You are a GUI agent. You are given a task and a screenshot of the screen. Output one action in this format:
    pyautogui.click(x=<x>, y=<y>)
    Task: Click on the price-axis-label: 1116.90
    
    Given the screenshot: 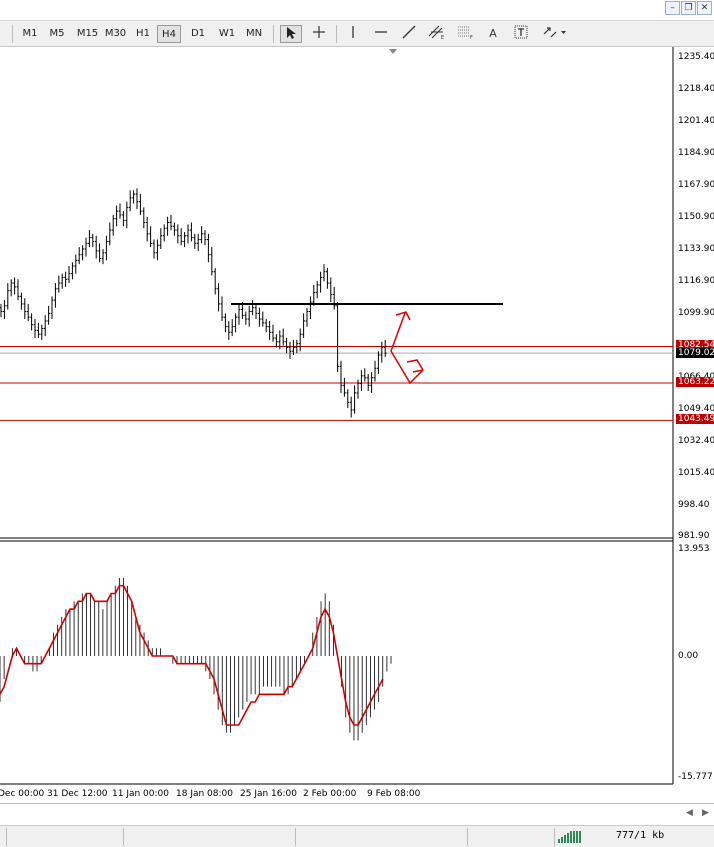 What is the action you would take?
    pyautogui.click(x=696, y=281)
    